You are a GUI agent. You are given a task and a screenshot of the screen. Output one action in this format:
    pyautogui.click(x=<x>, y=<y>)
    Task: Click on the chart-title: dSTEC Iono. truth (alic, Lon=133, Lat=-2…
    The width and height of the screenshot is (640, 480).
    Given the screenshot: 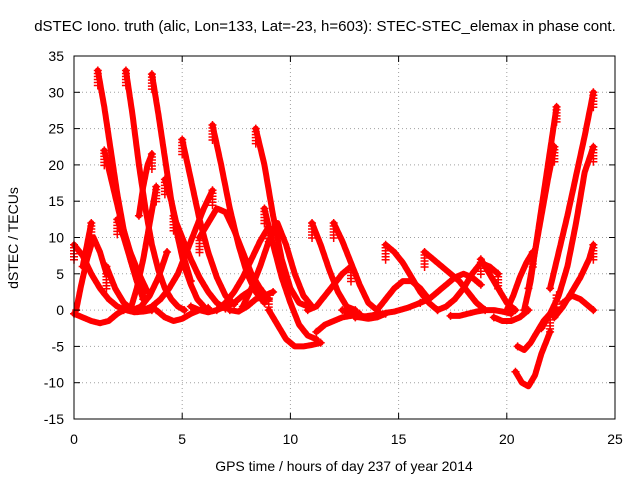 What is the action you would take?
    pyautogui.click(x=325, y=26)
    